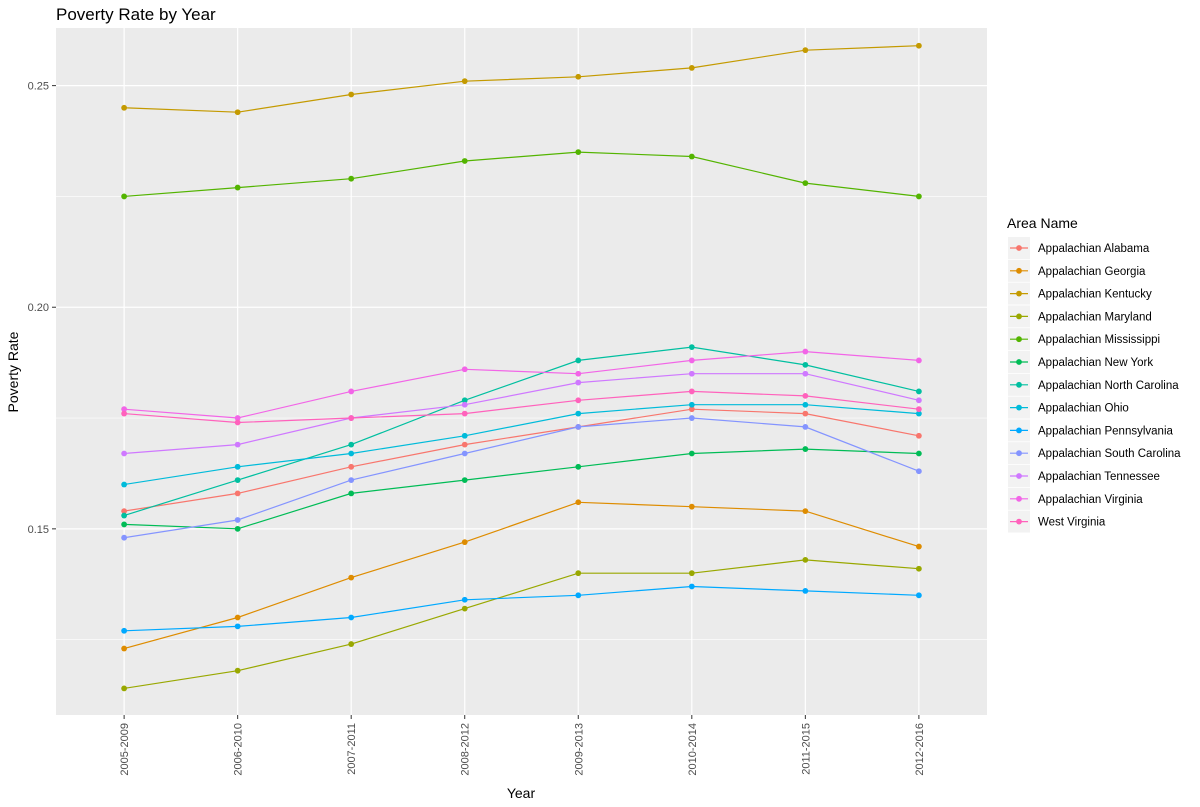 The image size is (1200, 807). What do you see at coordinates (1080, 316) in the screenshot?
I see `legend-item-3: Appalachian Maryland` at bounding box center [1080, 316].